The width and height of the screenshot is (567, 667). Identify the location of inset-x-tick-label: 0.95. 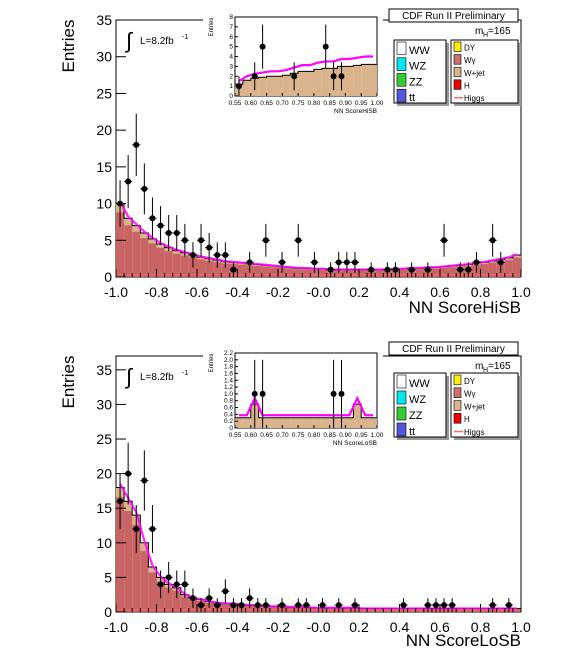
(361, 435).